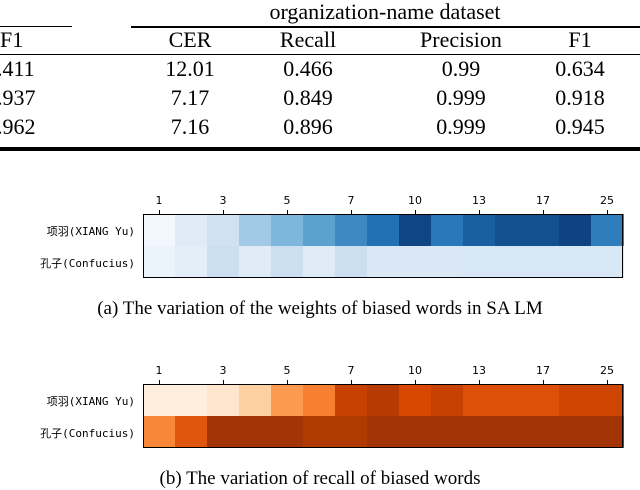 Image resolution: width=640 pixels, height=490 pixels. Describe the element at coordinates (190, 97) in the screenshot. I see `table-cell: 7.17` at that location.